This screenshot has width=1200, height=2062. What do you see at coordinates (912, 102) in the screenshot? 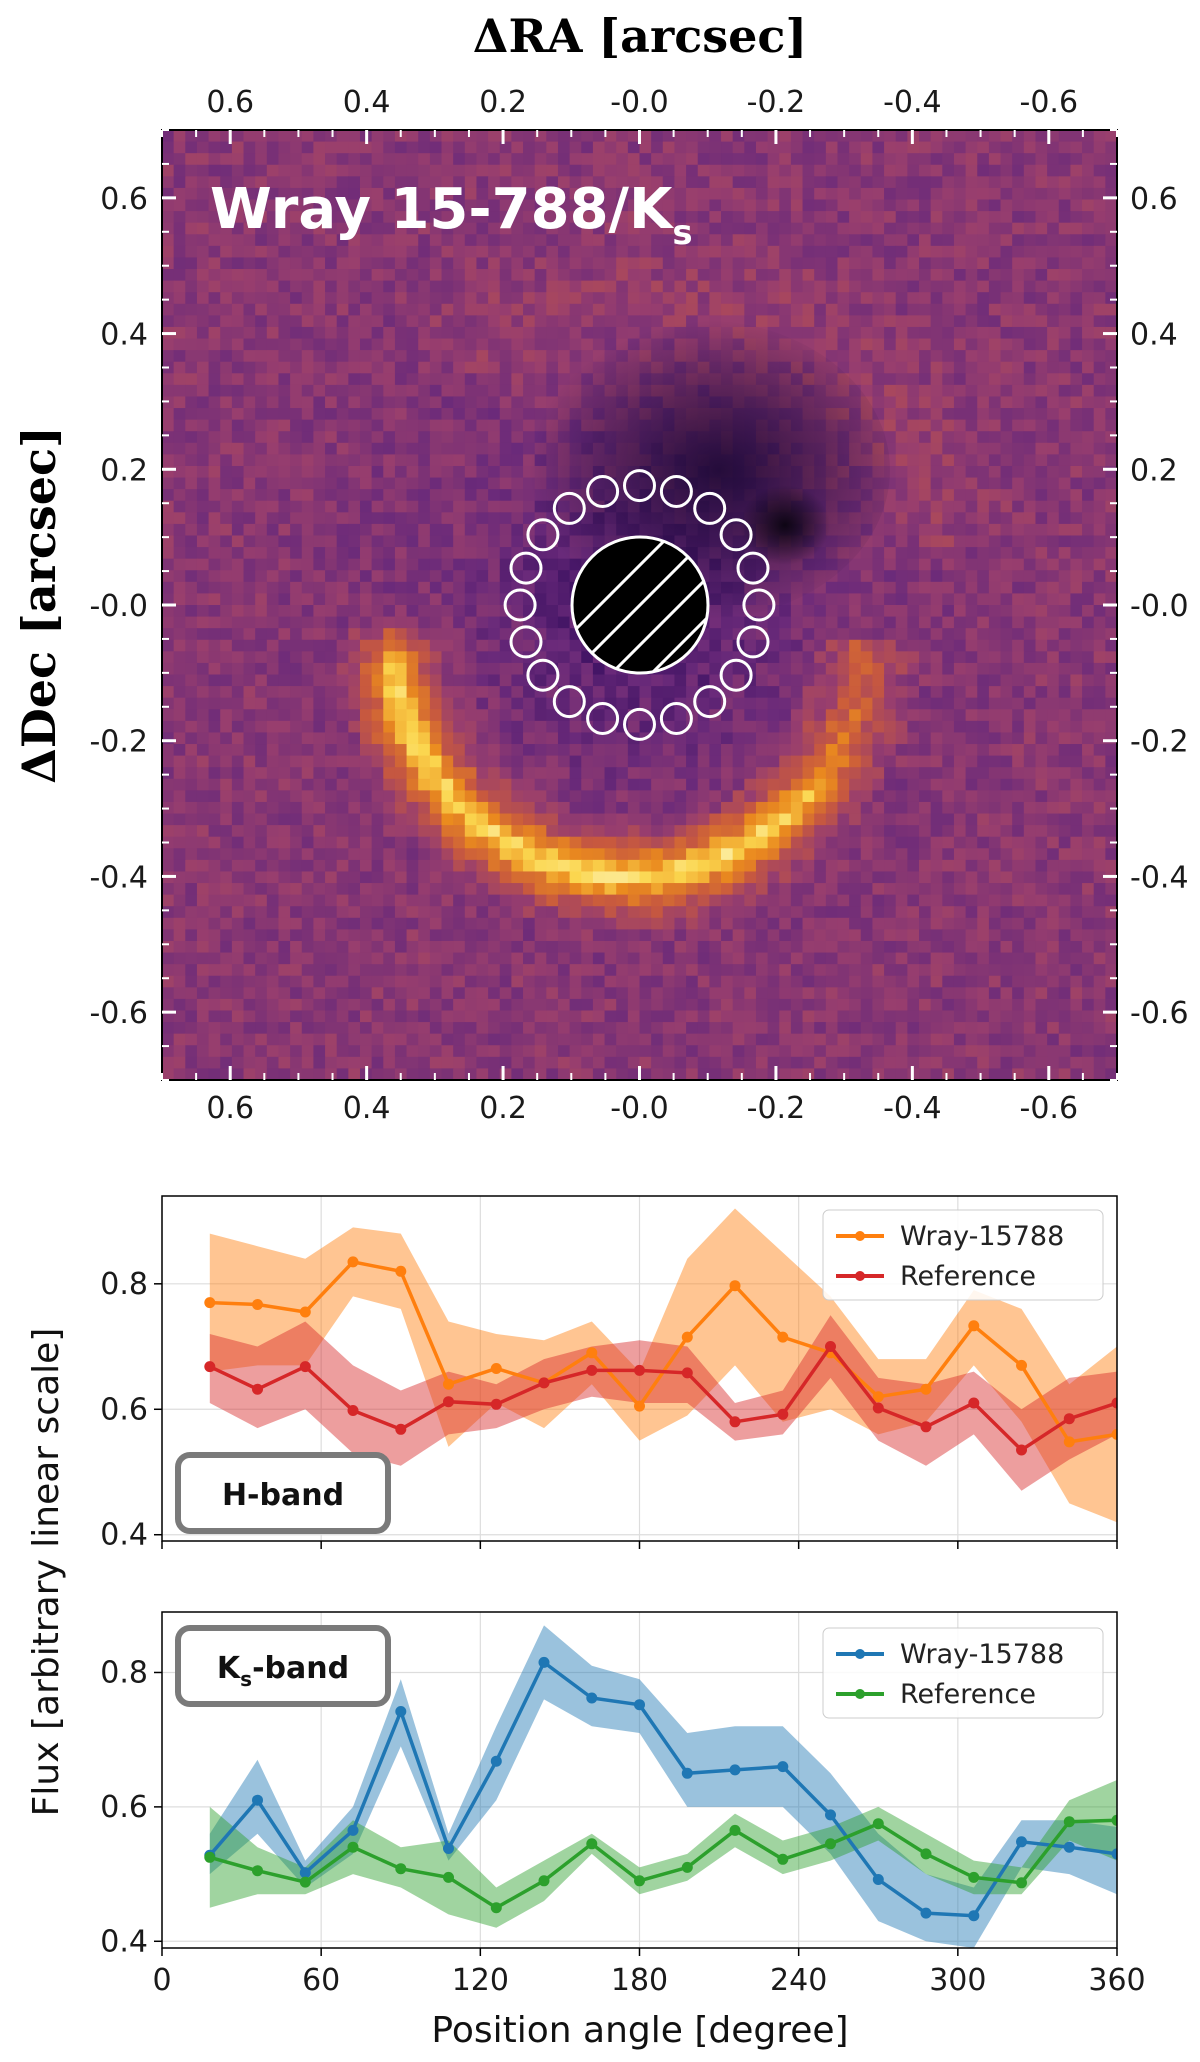
I see `ra-tick-label-top: -0.4` at bounding box center [912, 102].